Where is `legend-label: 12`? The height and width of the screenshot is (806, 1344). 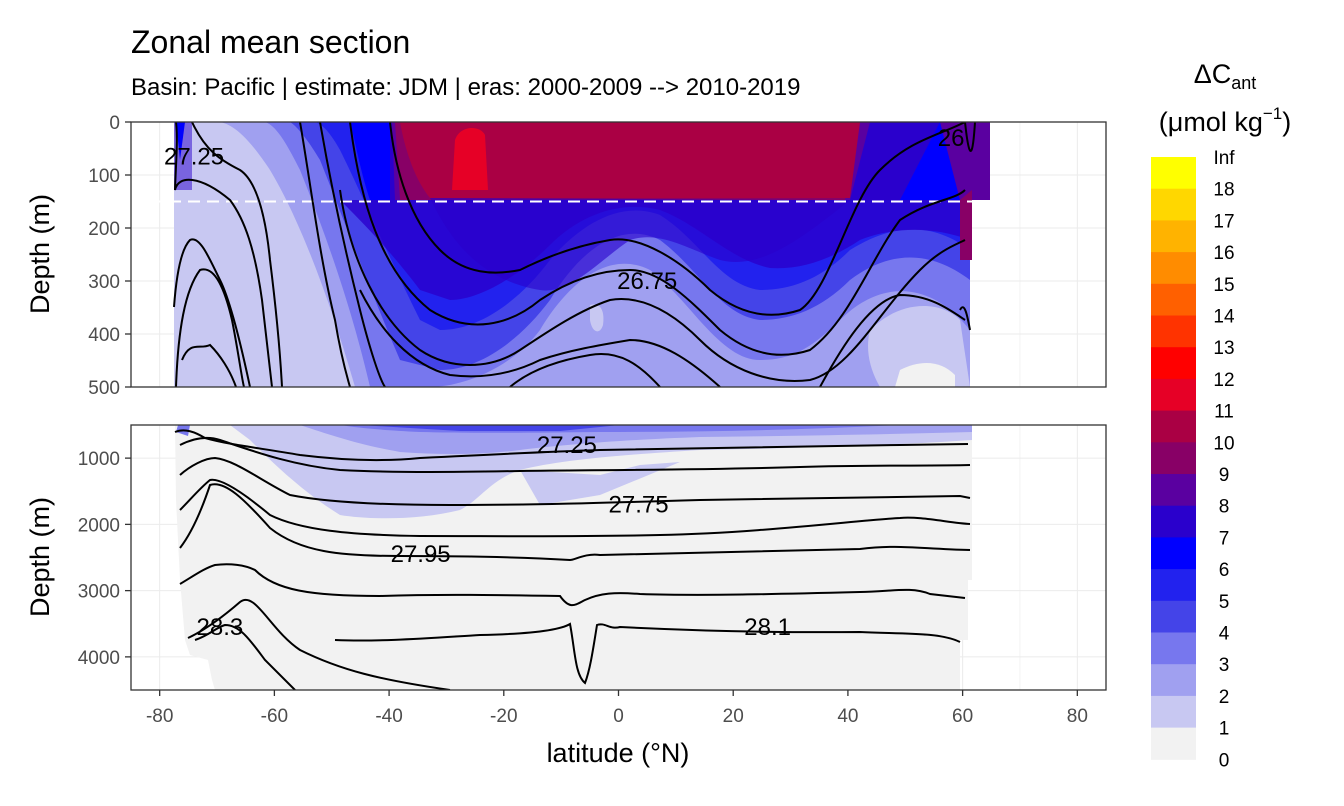 legend-label: 12 is located at coordinates (1223, 380).